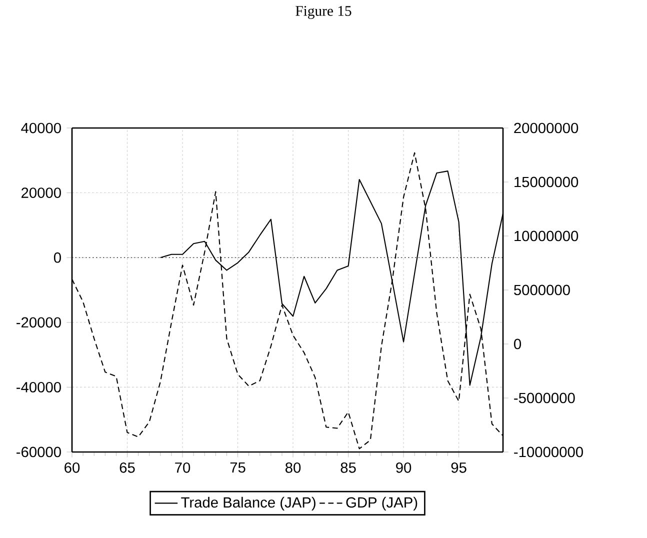 The image size is (647, 538). Describe the element at coordinates (404, 467) in the screenshot. I see `x-tick-label: 90` at that location.